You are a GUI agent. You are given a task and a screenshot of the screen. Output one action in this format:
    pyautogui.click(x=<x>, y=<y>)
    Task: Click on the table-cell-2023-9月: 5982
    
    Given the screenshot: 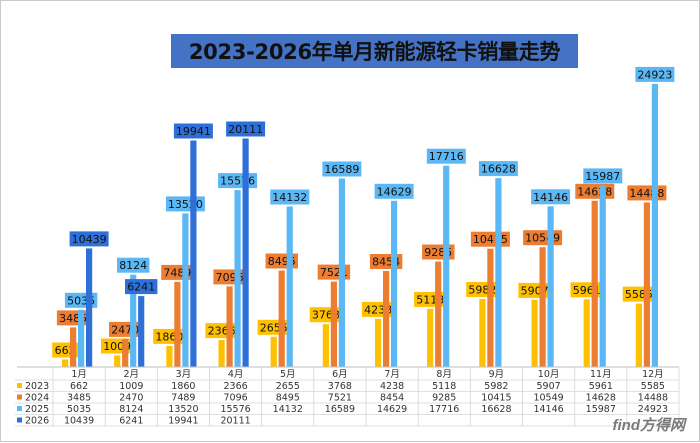 What is the action you would take?
    pyautogui.click(x=496, y=386)
    